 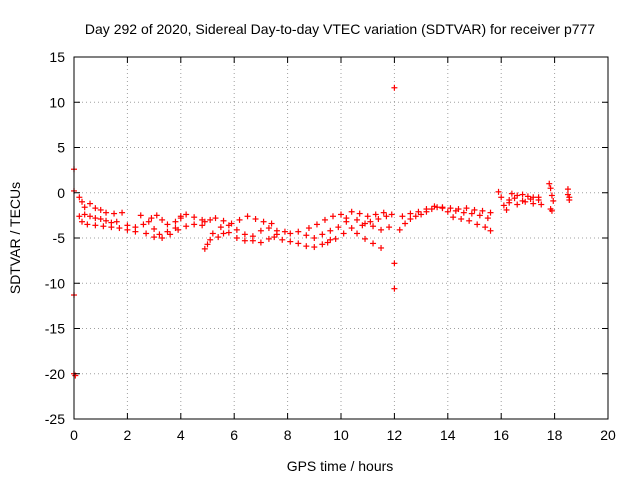 I want to click on x-tick-label: 20, so click(x=608, y=435).